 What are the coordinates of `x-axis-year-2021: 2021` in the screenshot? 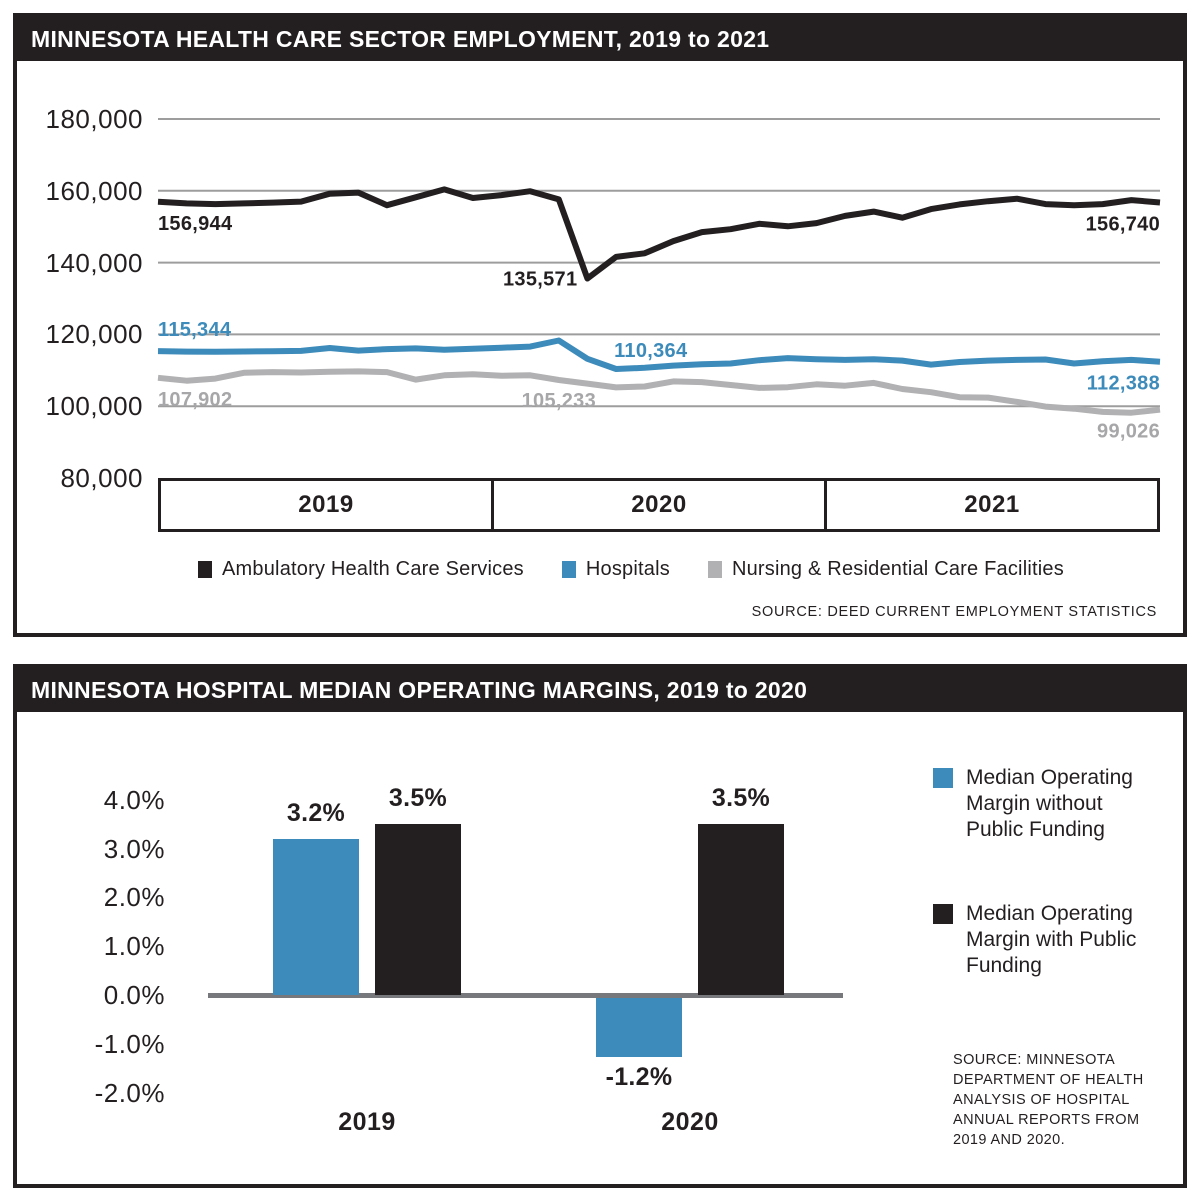 It's located at (990, 505).